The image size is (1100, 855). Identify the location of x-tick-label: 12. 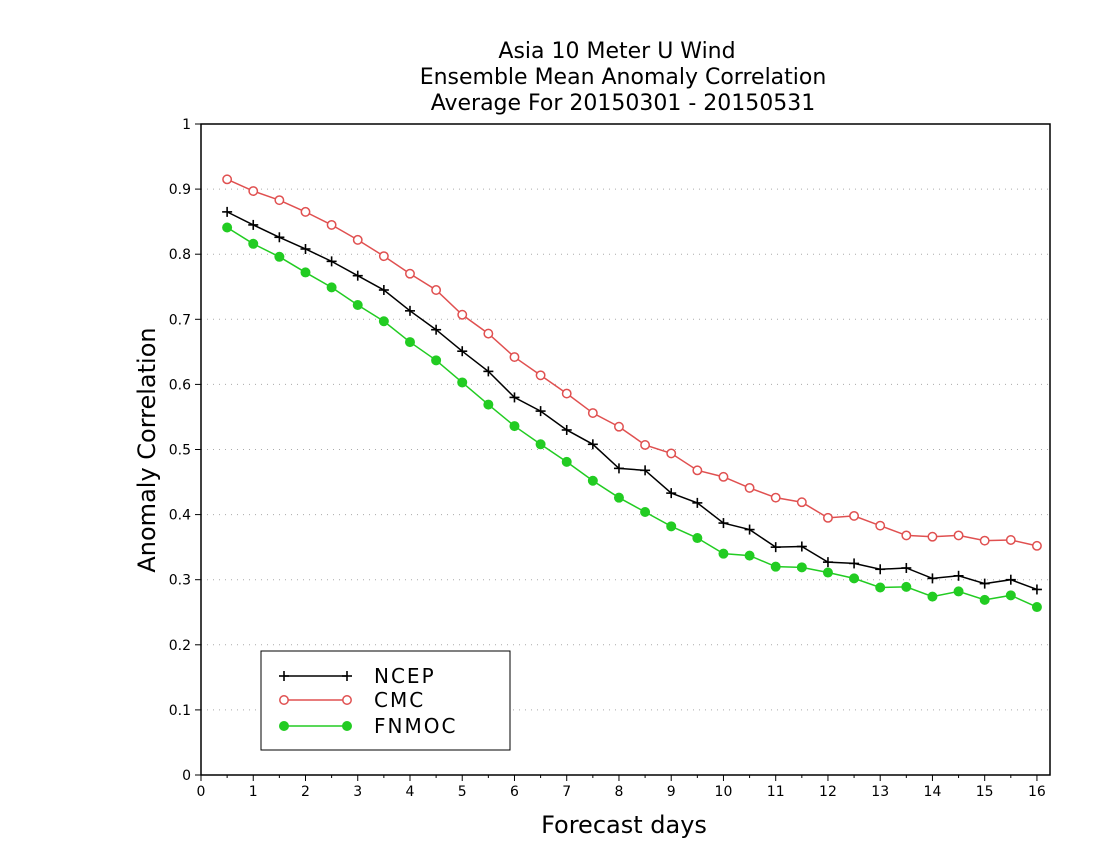
(828, 792).